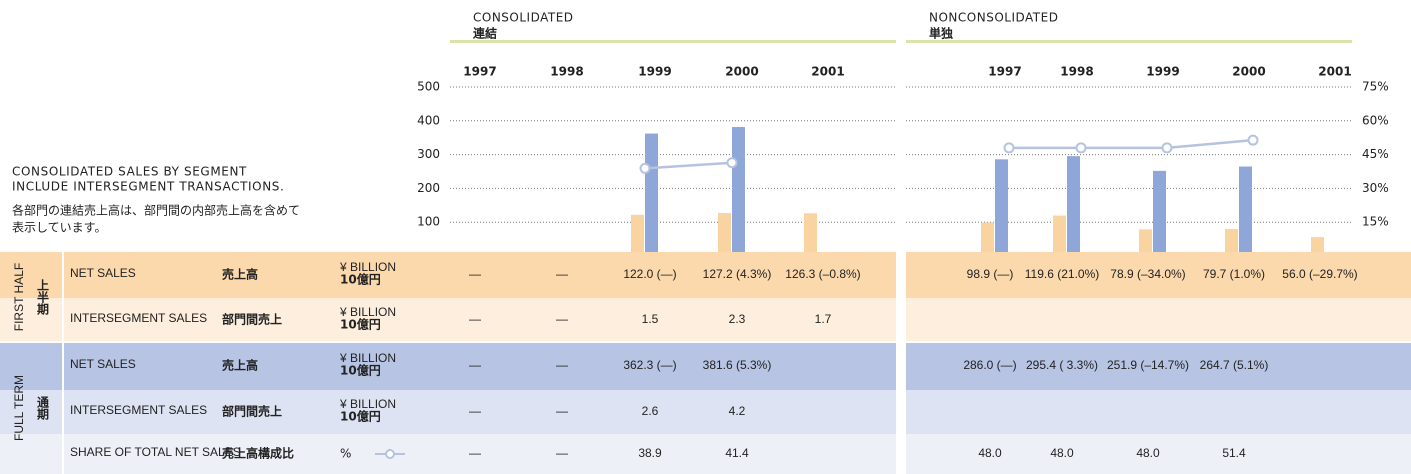  Describe the element at coordinates (650, 453) in the screenshot. I see `cell: 38.9` at that location.